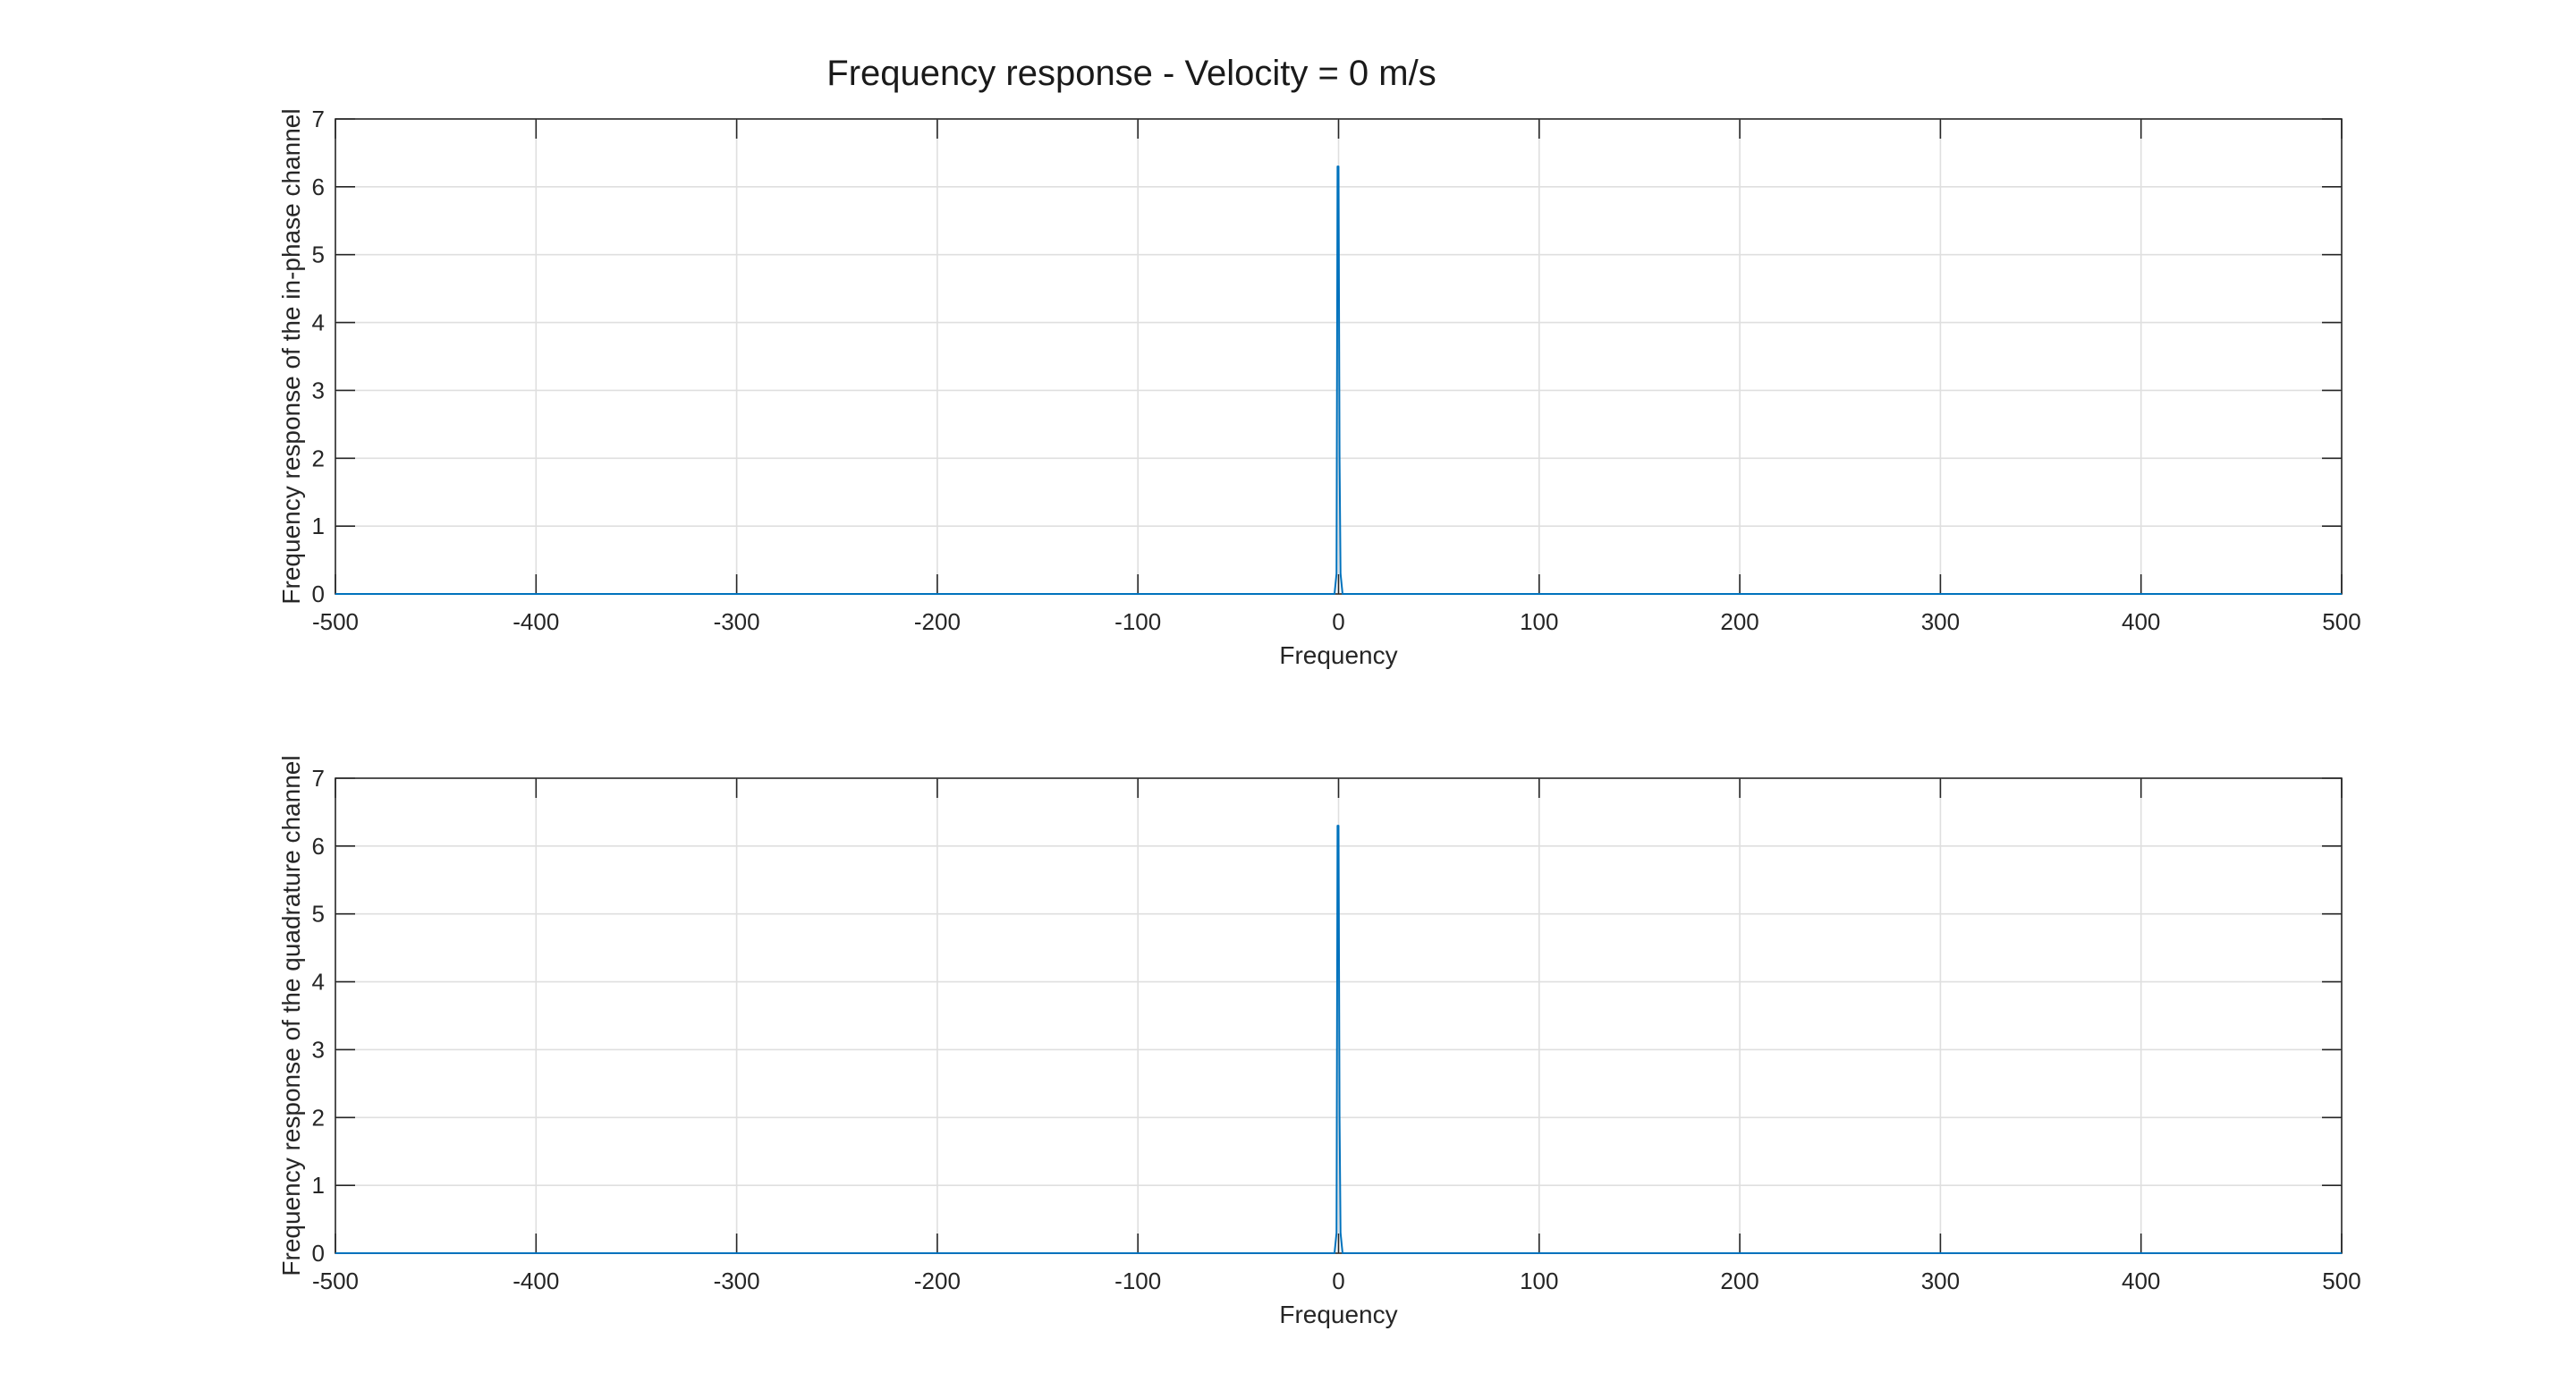  I want to click on quadrature-x-tick-label: 200, so click(1739, 1281).